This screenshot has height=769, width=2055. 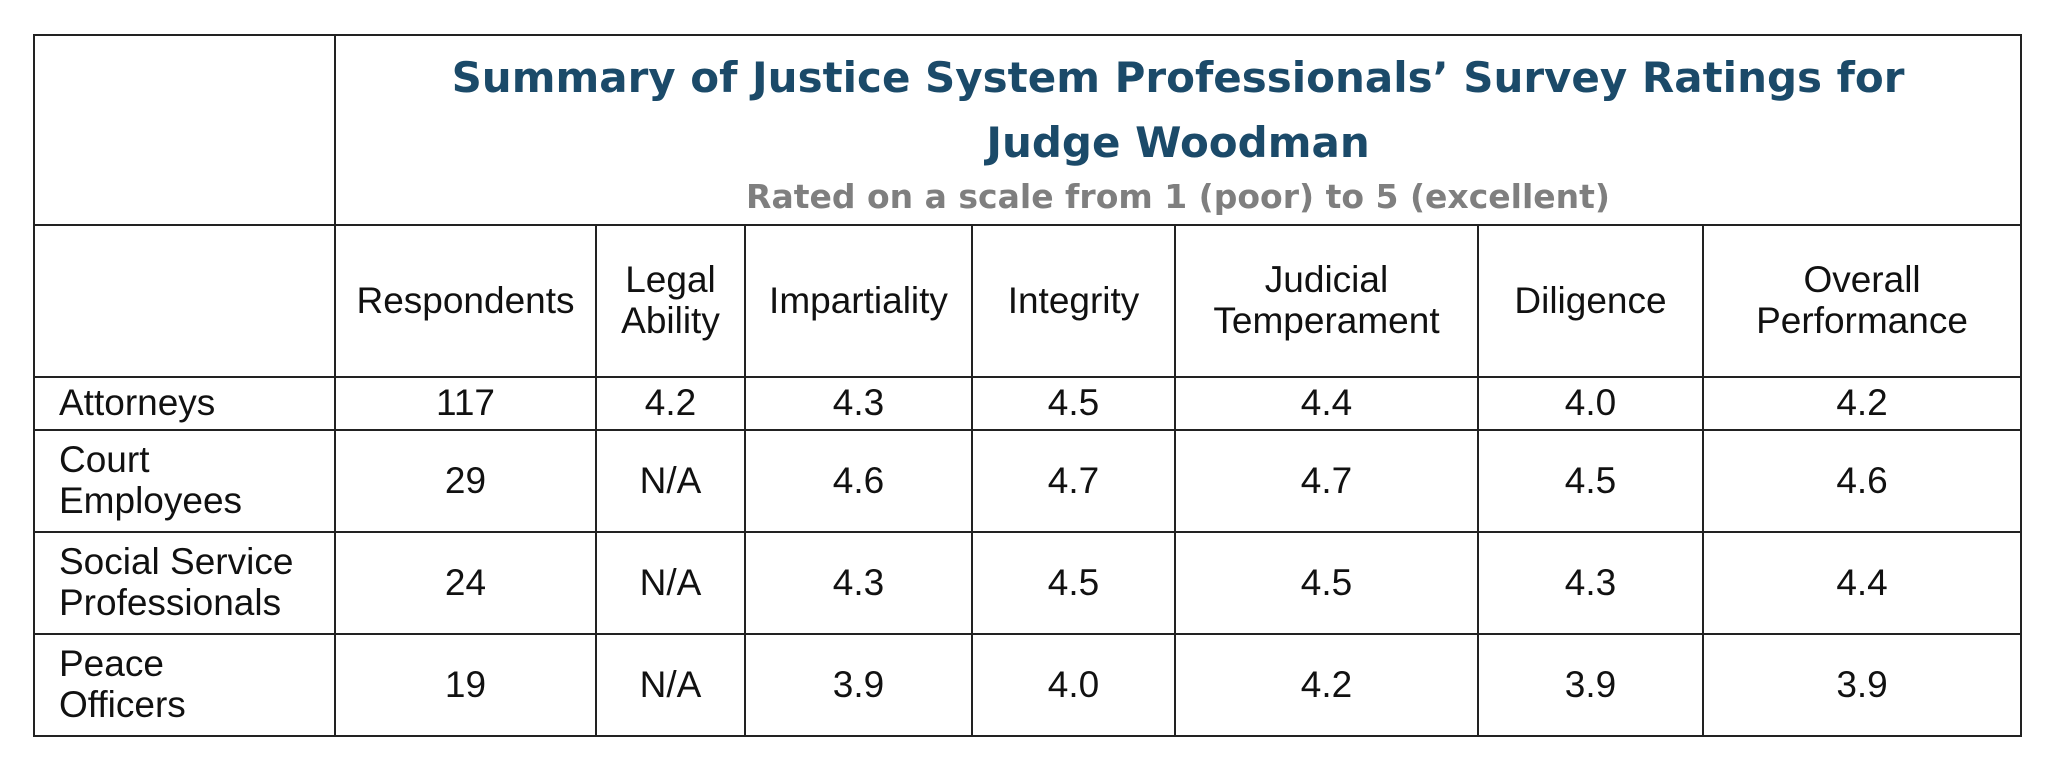 What do you see at coordinates (1862, 280) in the screenshot?
I see `header-line: Overall` at bounding box center [1862, 280].